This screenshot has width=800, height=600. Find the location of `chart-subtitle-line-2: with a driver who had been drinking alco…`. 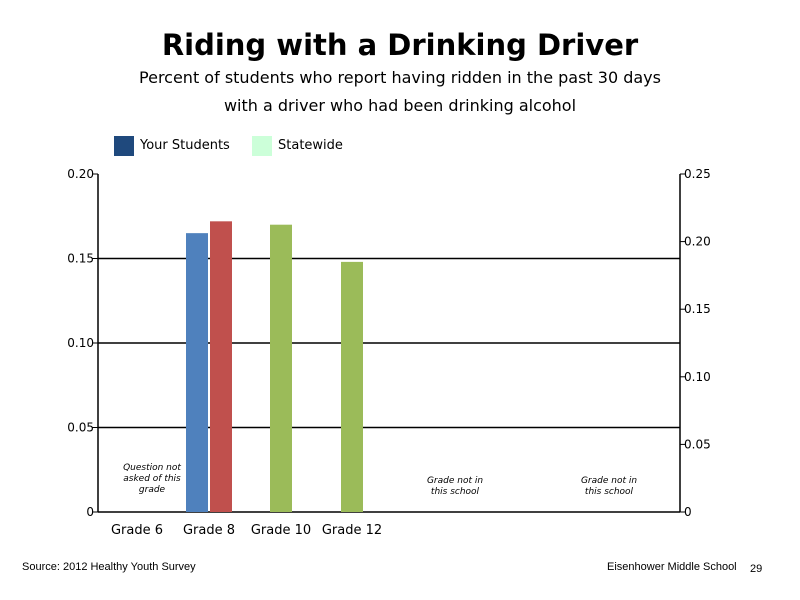

chart-subtitle-line-2: with a driver who had been drinking alco… is located at coordinates (400, 105).